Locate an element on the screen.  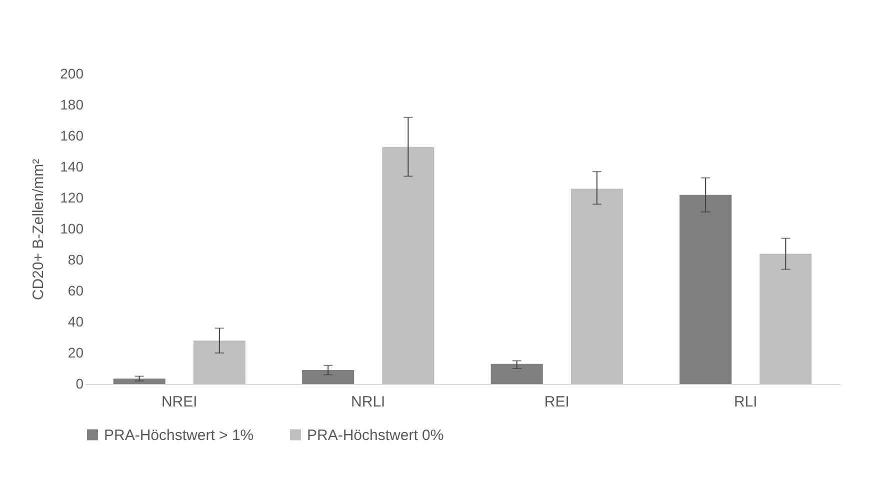
y-tick-label: 40 is located at coordinates (76, 322).